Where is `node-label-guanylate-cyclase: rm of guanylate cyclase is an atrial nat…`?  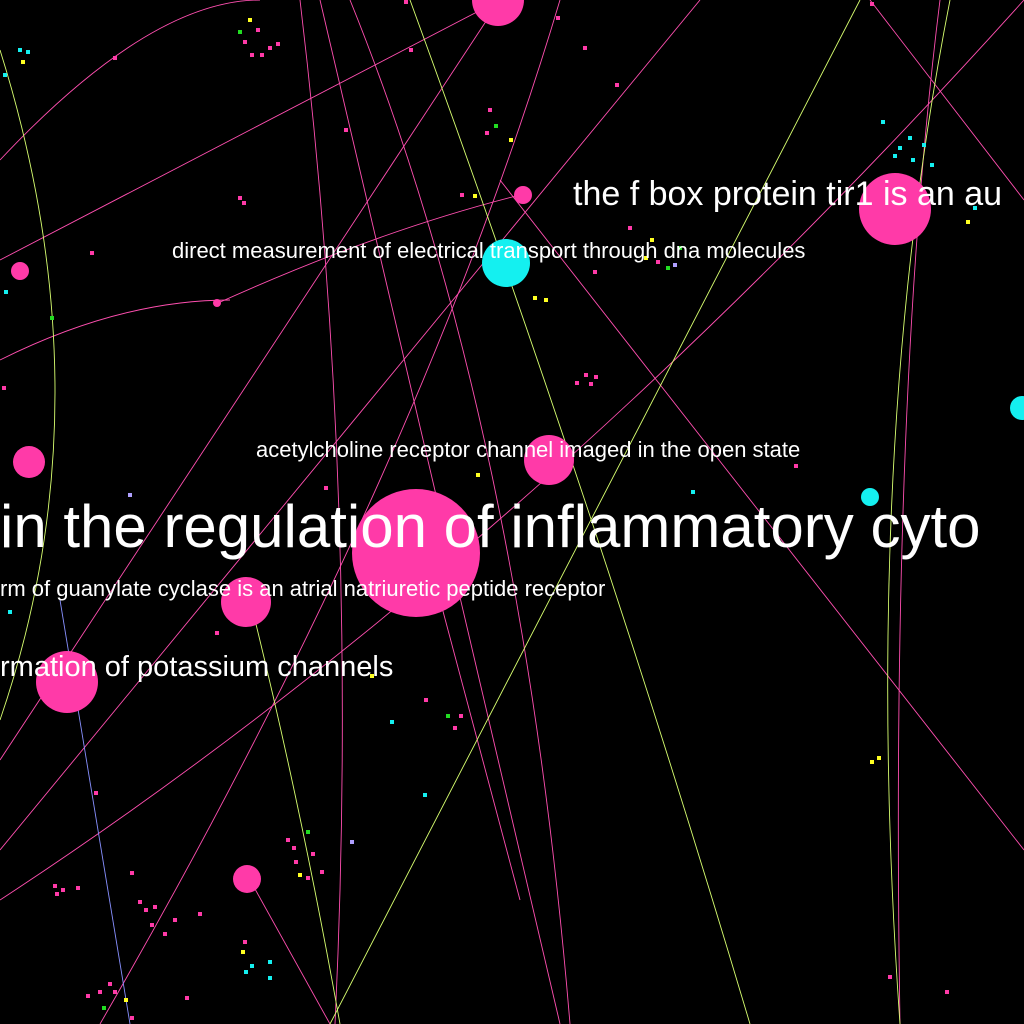
node-label-guanylate-cyclase: rm of guanylate cyclase is an atrial nat… is located at coordinates (303, 588).